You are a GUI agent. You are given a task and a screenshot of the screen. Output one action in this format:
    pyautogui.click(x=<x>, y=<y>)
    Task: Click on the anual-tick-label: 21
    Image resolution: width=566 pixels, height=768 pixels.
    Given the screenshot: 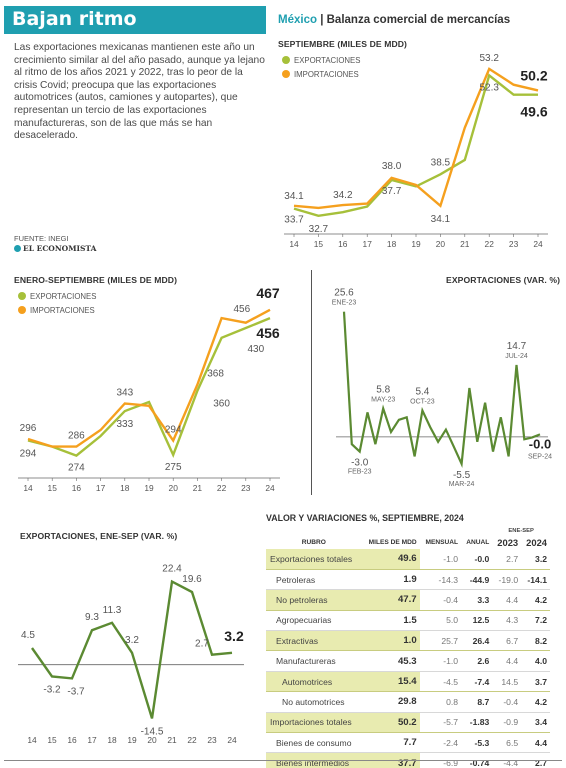 What is the action you would take?
    pyautogui.click(x=172, y=740)
    